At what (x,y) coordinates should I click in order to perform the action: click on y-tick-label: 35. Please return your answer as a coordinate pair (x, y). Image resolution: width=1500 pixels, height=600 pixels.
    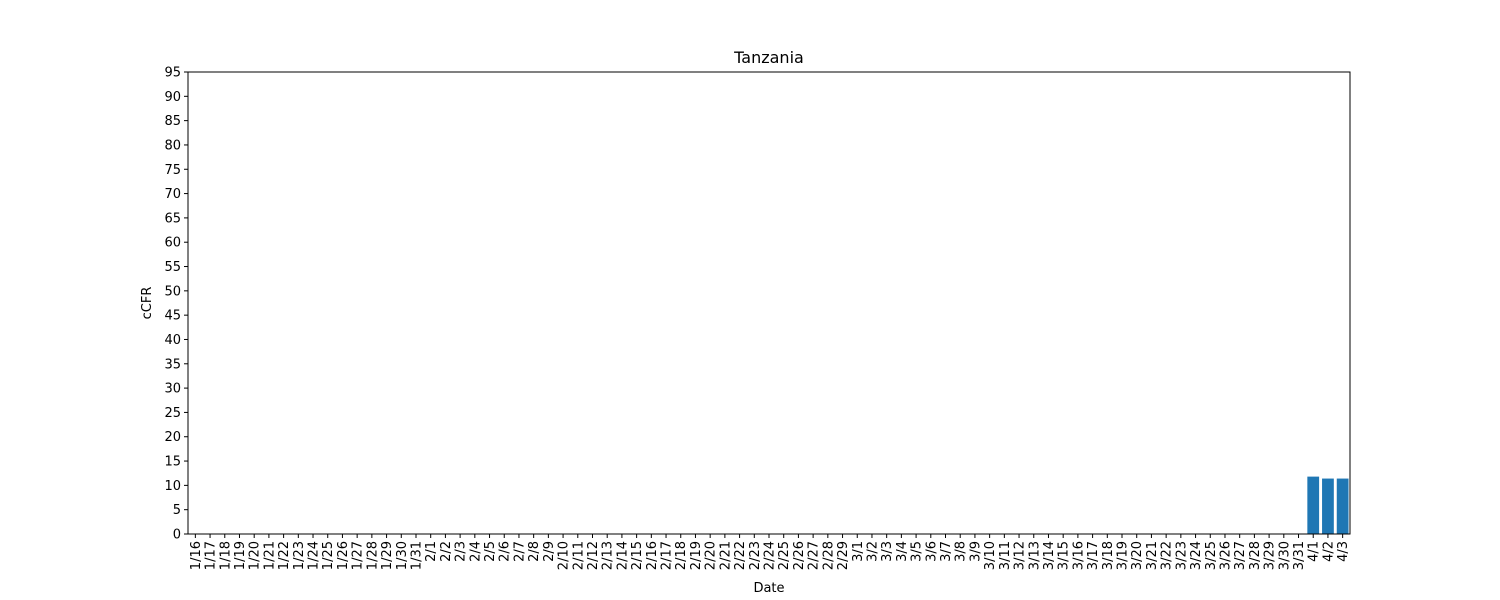
    Looking at the image, I should click on (172, 364).